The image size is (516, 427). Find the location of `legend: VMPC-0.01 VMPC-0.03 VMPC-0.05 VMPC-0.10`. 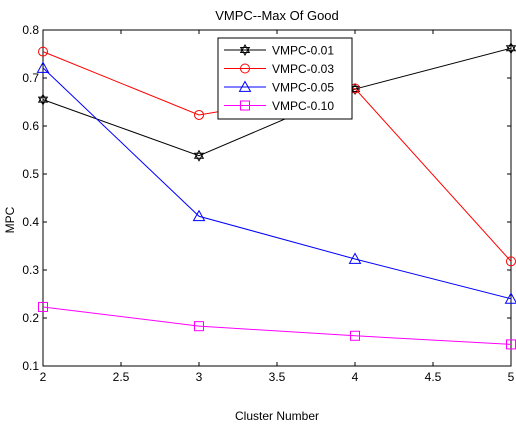

legend: VMPC-0.01 VMPC-0.03 VMPC-0.05 VMPC-0.10 is located at coordinates (285, 78).